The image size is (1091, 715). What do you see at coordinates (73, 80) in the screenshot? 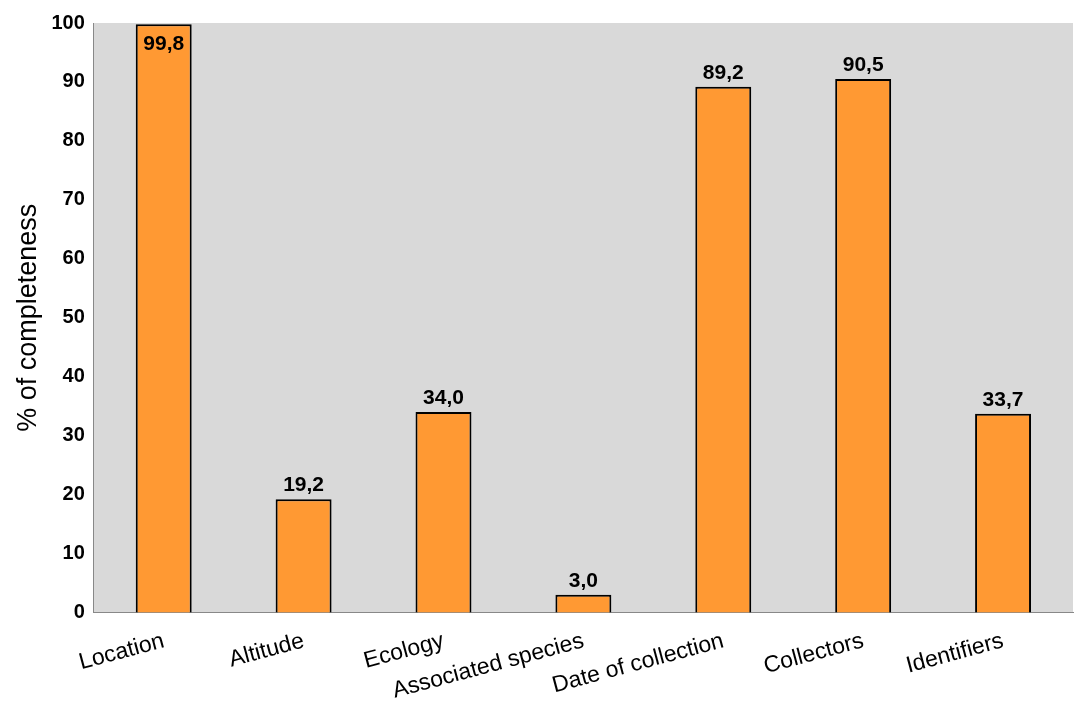
I see `y-tick-label: 90` at bounding box center [73, 80].